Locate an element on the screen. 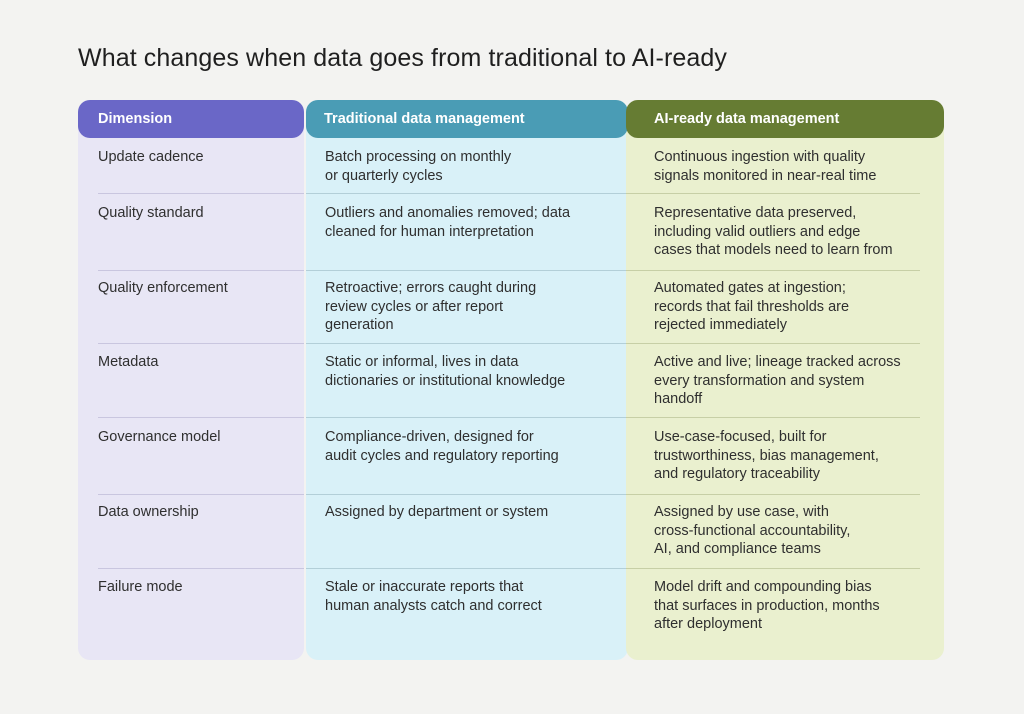 This screenshot has width=1024, height=714. row-ai-ready-cell-line: Model drift and compounding bias is located at coordinates (763, 587).